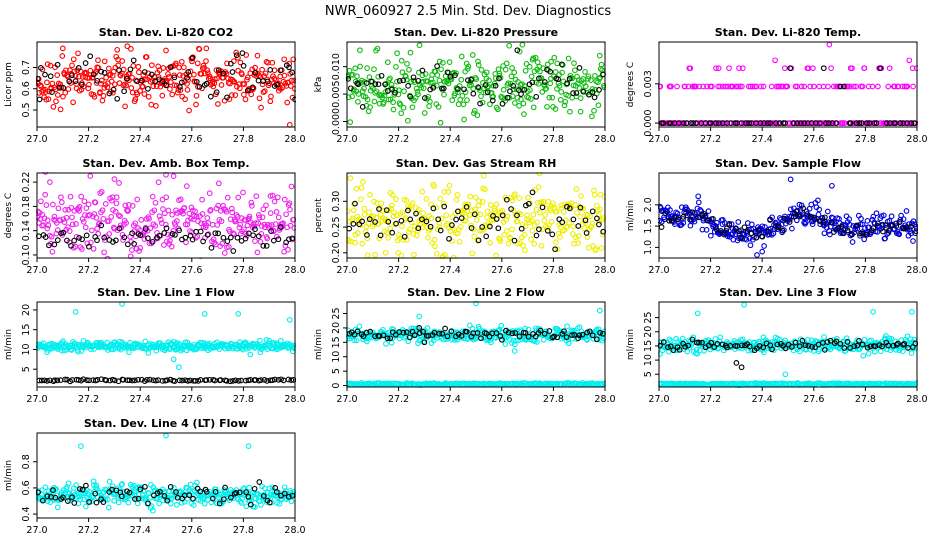  I want to click on y-tick-label: 15, so click(26, 330).